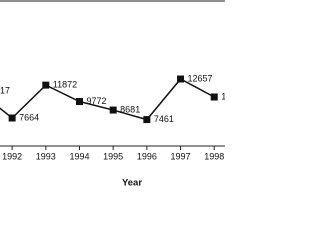 This screenshot has height=240, width=320. I want to click on value-label: 9772, so click(96, 101).